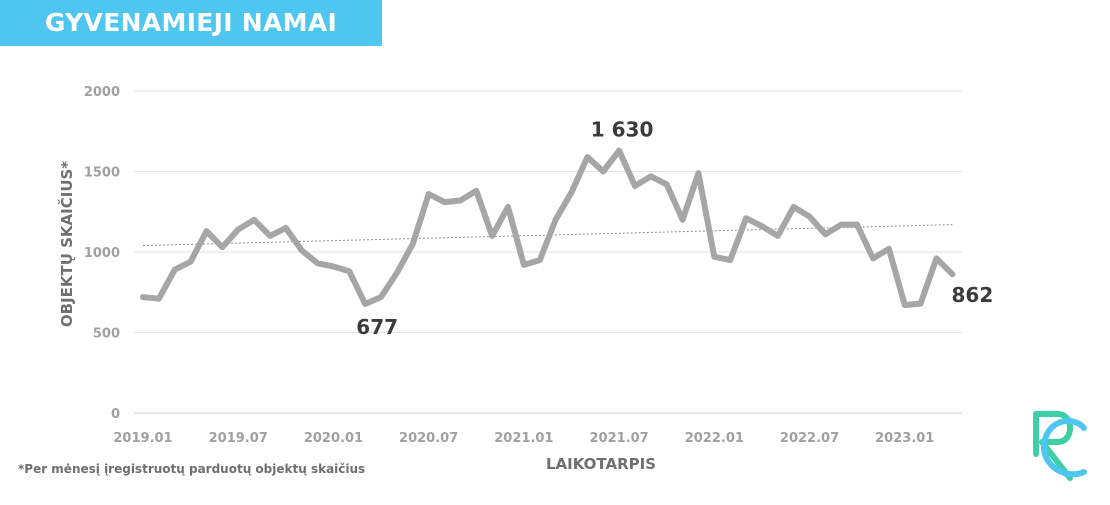 The width and height of the screenshot is (1110, 505). I want to click on y-tick-label: 0, so click(115, 414).